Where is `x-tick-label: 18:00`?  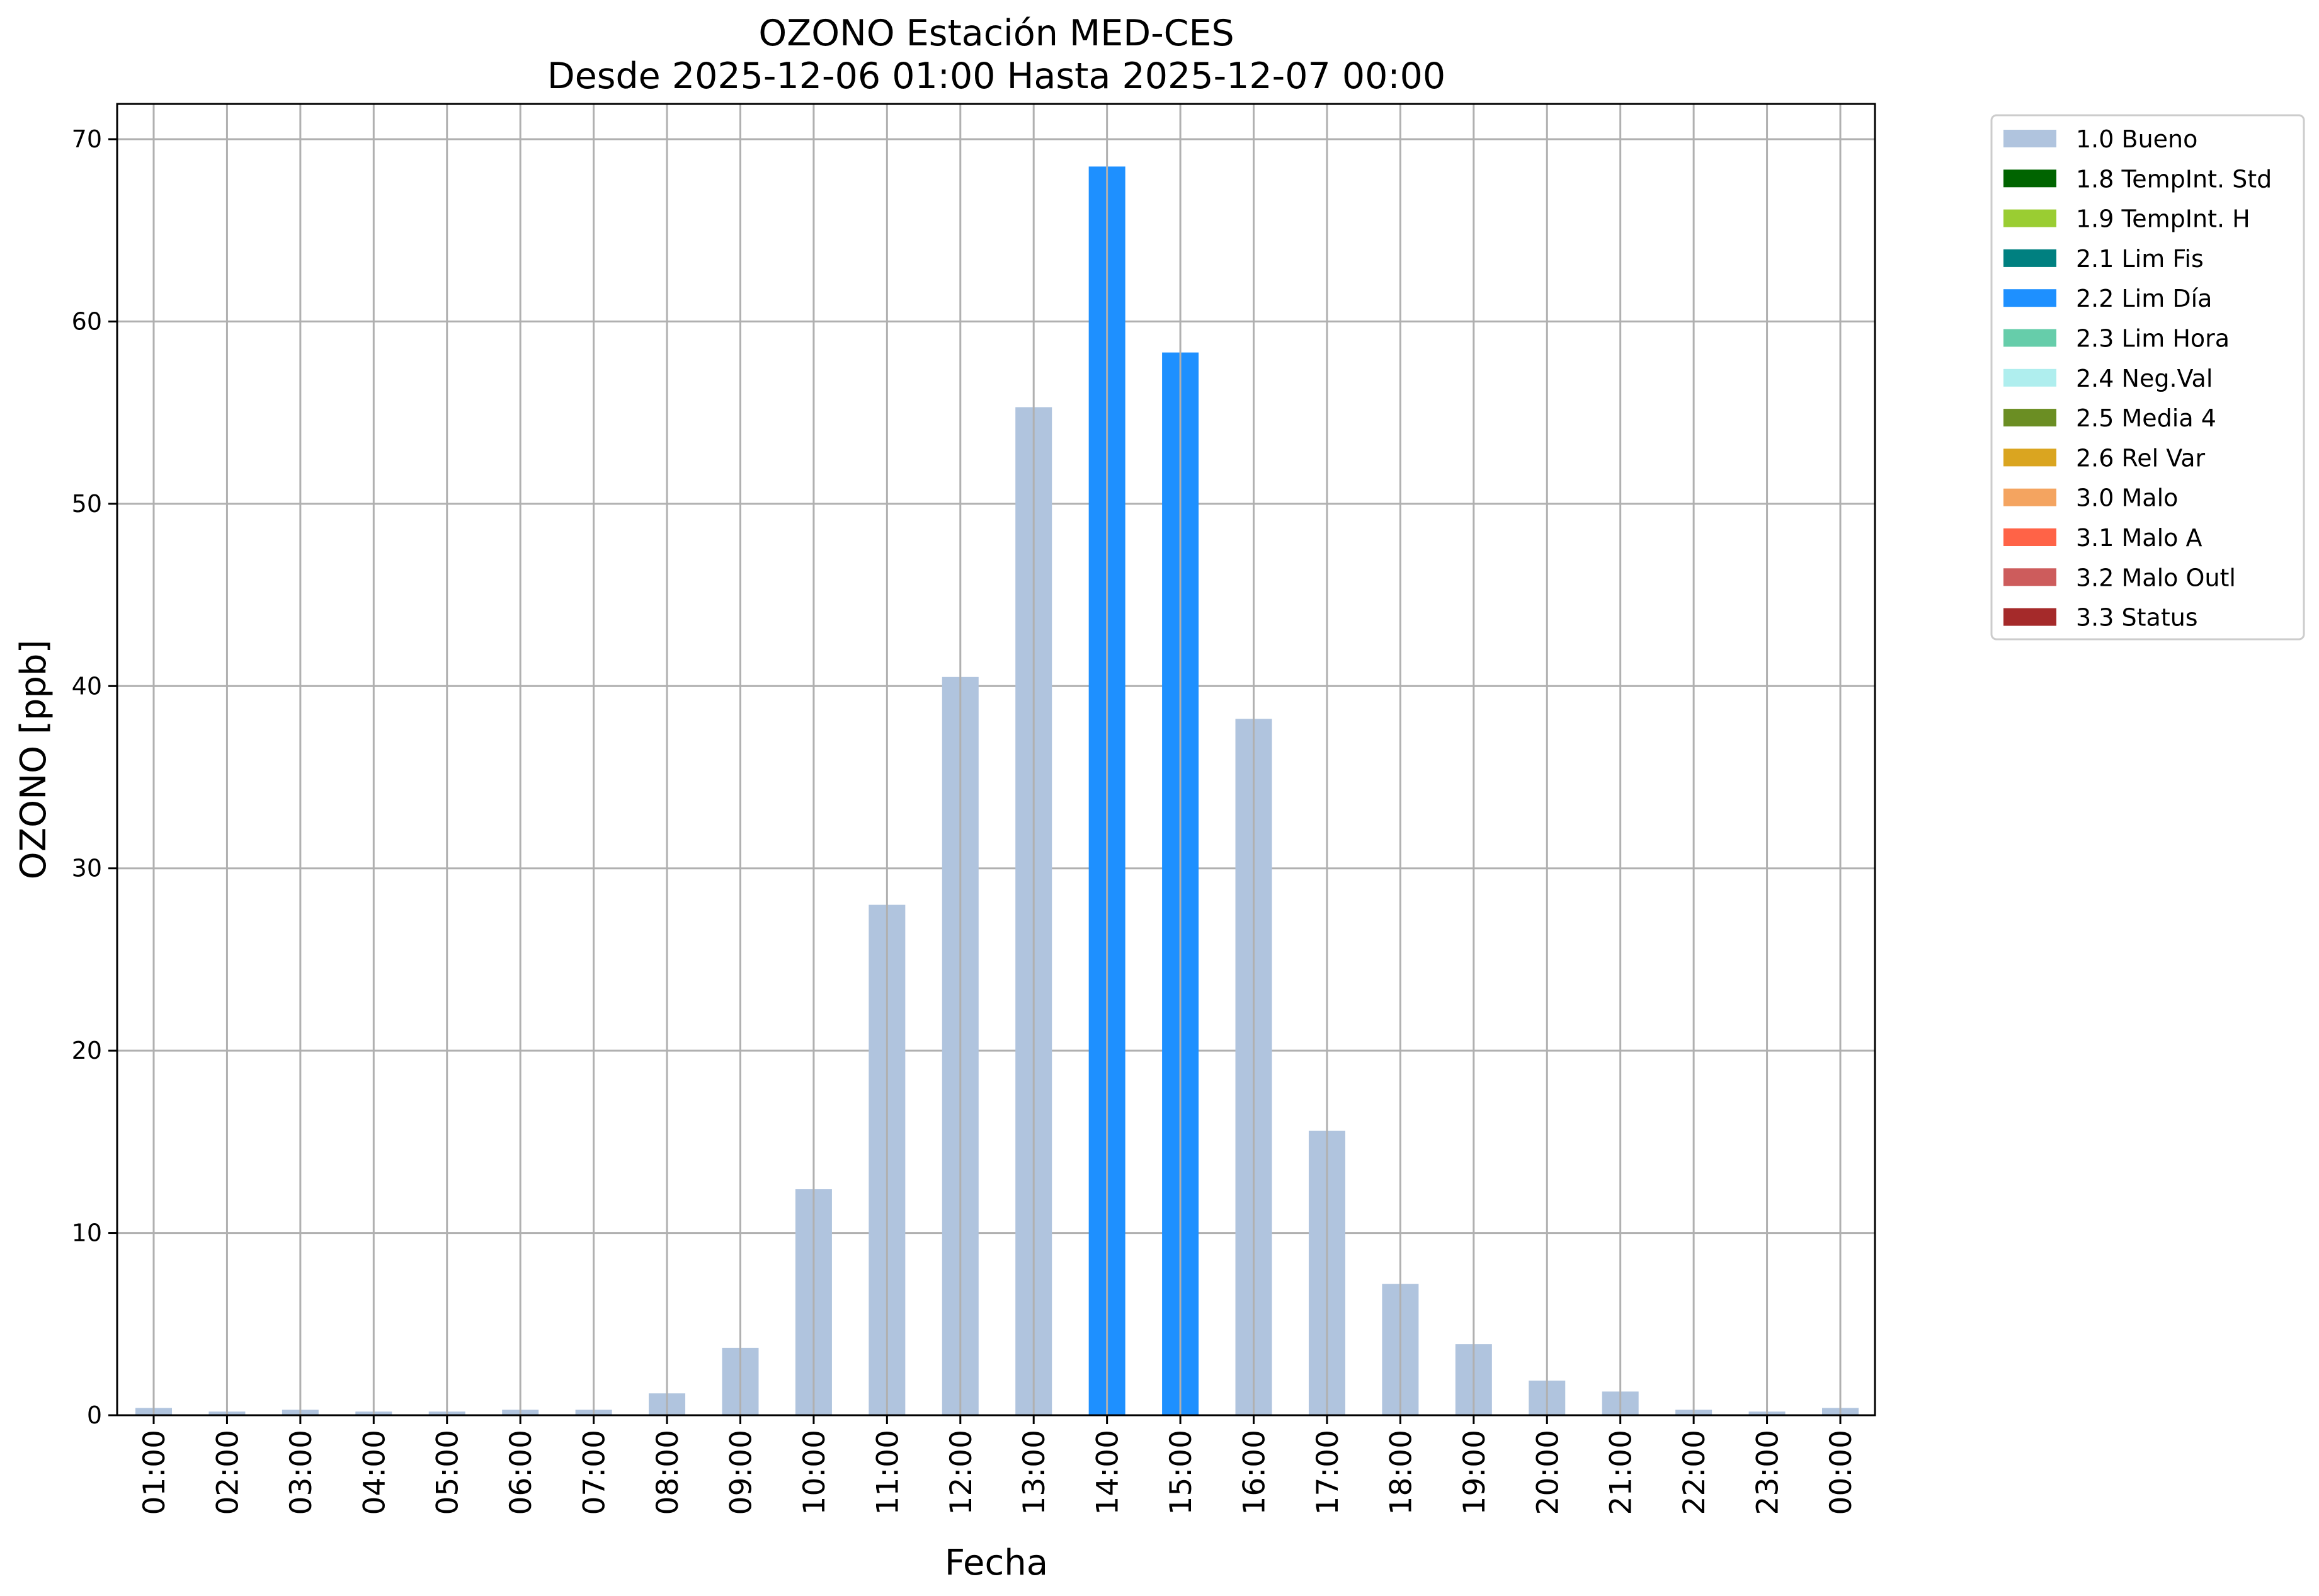 x-tick-label: 18:00 is located at coordinates (1401, 1472).